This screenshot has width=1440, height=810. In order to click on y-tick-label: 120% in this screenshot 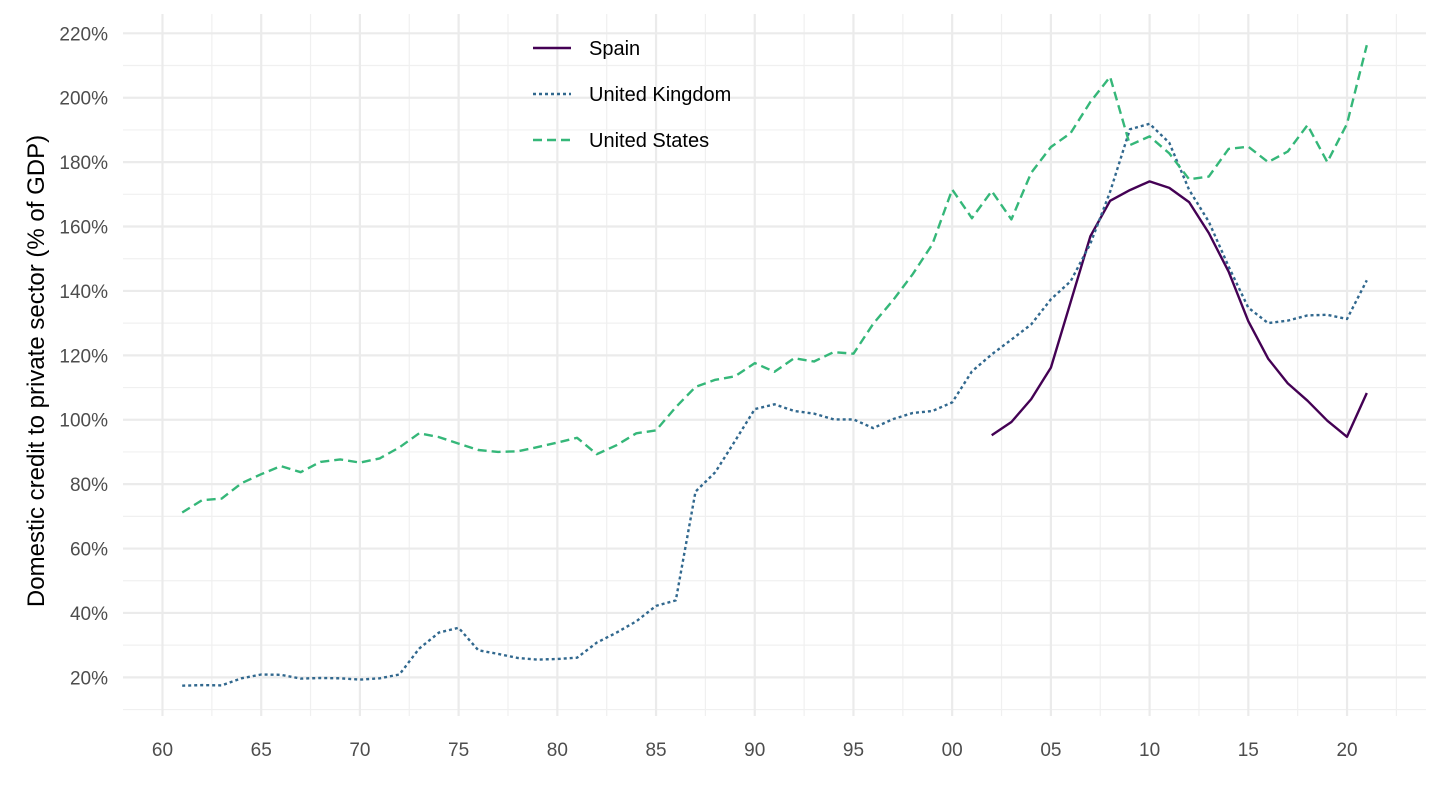, I will do `click(83, 356)`.